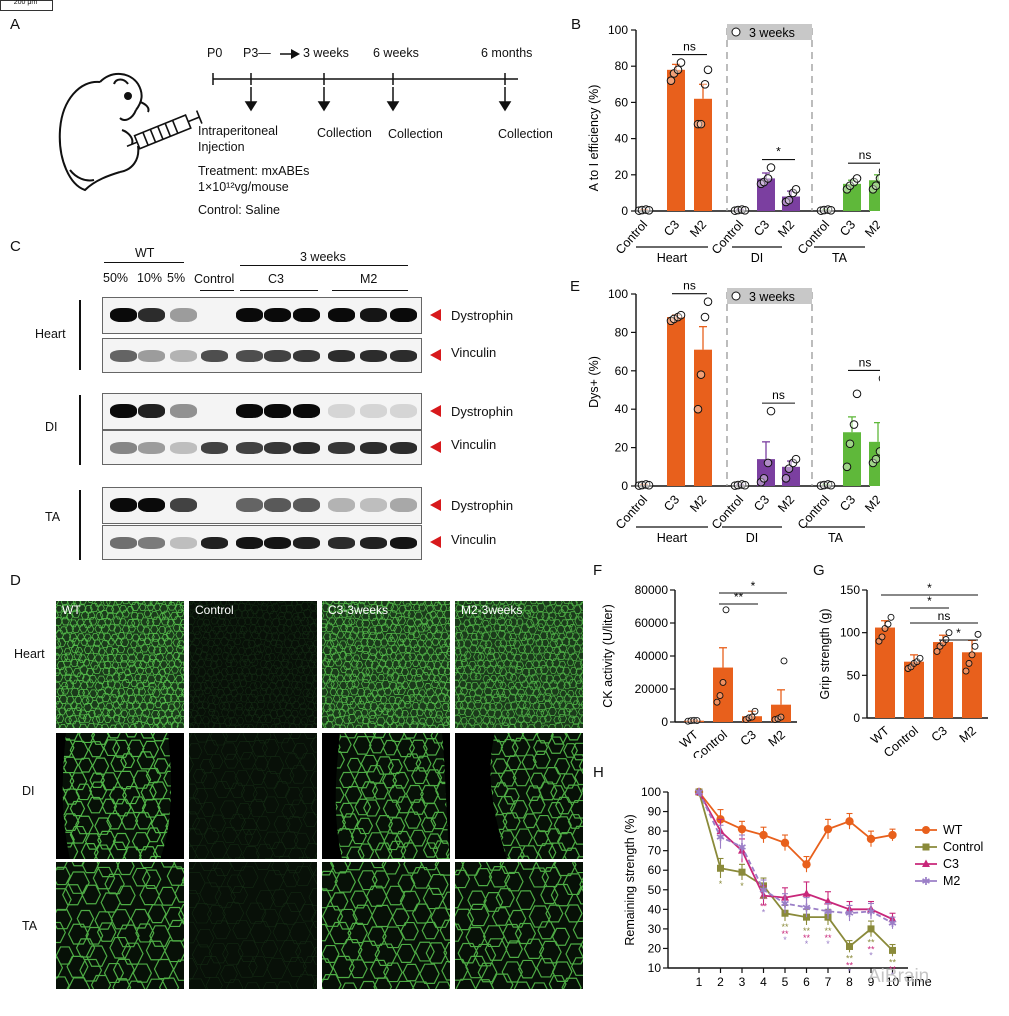 The height and width of the screenshot is (1016, 1009). I want to click on x-axis-label: Time, so click(917, 982).